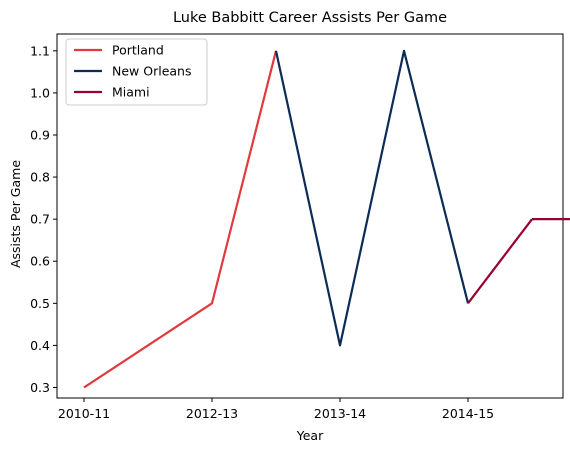 This screenshot has width=570, height=453. What do you see at coordinates (212, 413) in the screenshot?
I see `x-tick-label: 2012-13` at bounding box center [212, 413].